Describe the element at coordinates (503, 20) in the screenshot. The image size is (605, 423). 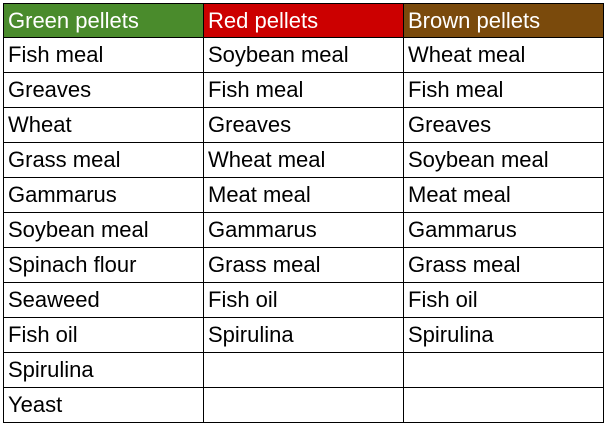
I see `column-header-brown-pellets: Brown pellets` at that location.